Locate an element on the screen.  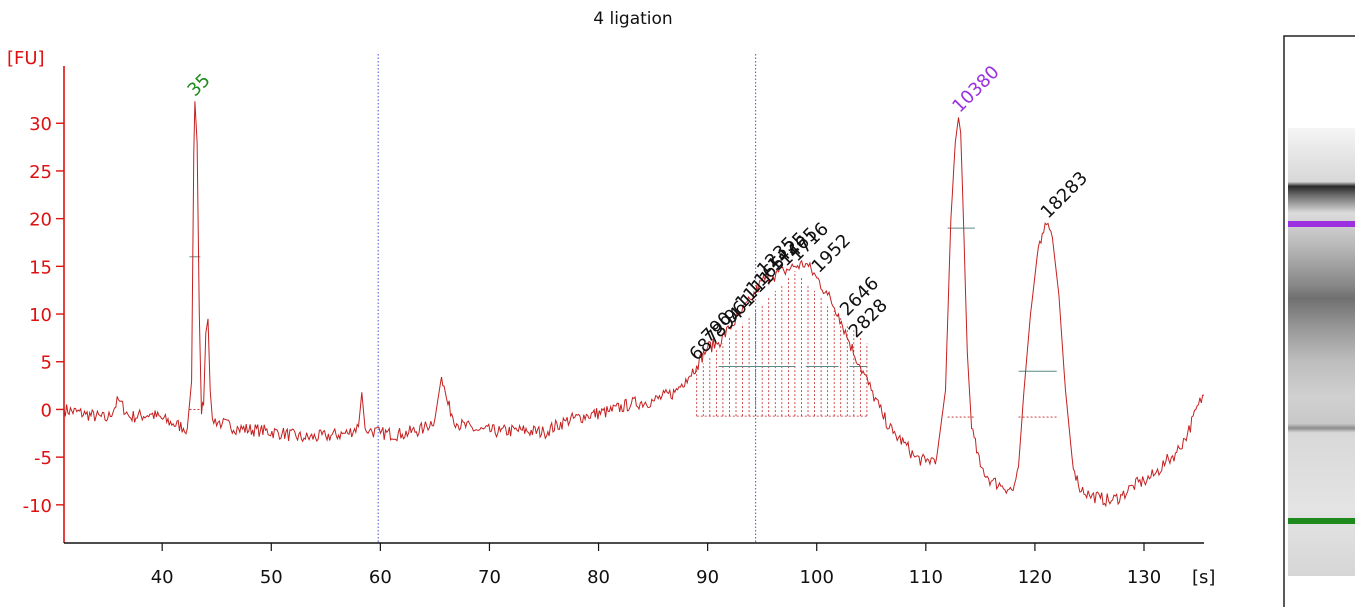
gel-upper-marker-band is located at coordinates (1321, 224).